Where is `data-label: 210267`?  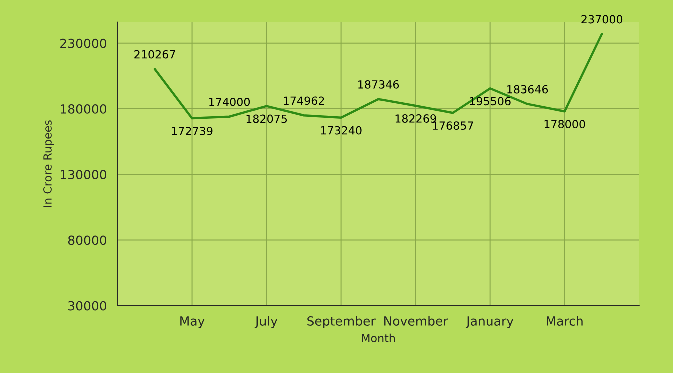
data-label: 210267 is located at coordinates (155, 54).